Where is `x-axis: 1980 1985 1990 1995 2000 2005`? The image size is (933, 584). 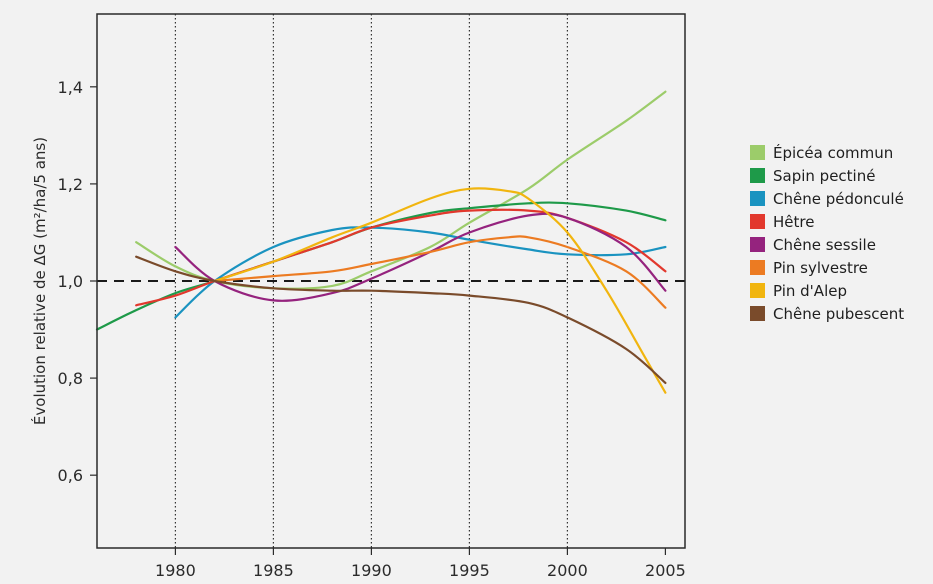
x-axis: 1980 1985 1990 1995 2000 2005 is located at coordinates (420, 564).